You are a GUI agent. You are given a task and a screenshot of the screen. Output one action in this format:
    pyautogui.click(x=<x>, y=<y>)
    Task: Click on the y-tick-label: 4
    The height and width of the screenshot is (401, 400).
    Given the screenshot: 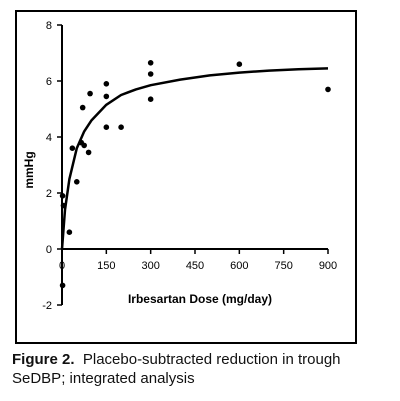 What is the action you would take?
    pyautogui.click(x=49, y=138)
    